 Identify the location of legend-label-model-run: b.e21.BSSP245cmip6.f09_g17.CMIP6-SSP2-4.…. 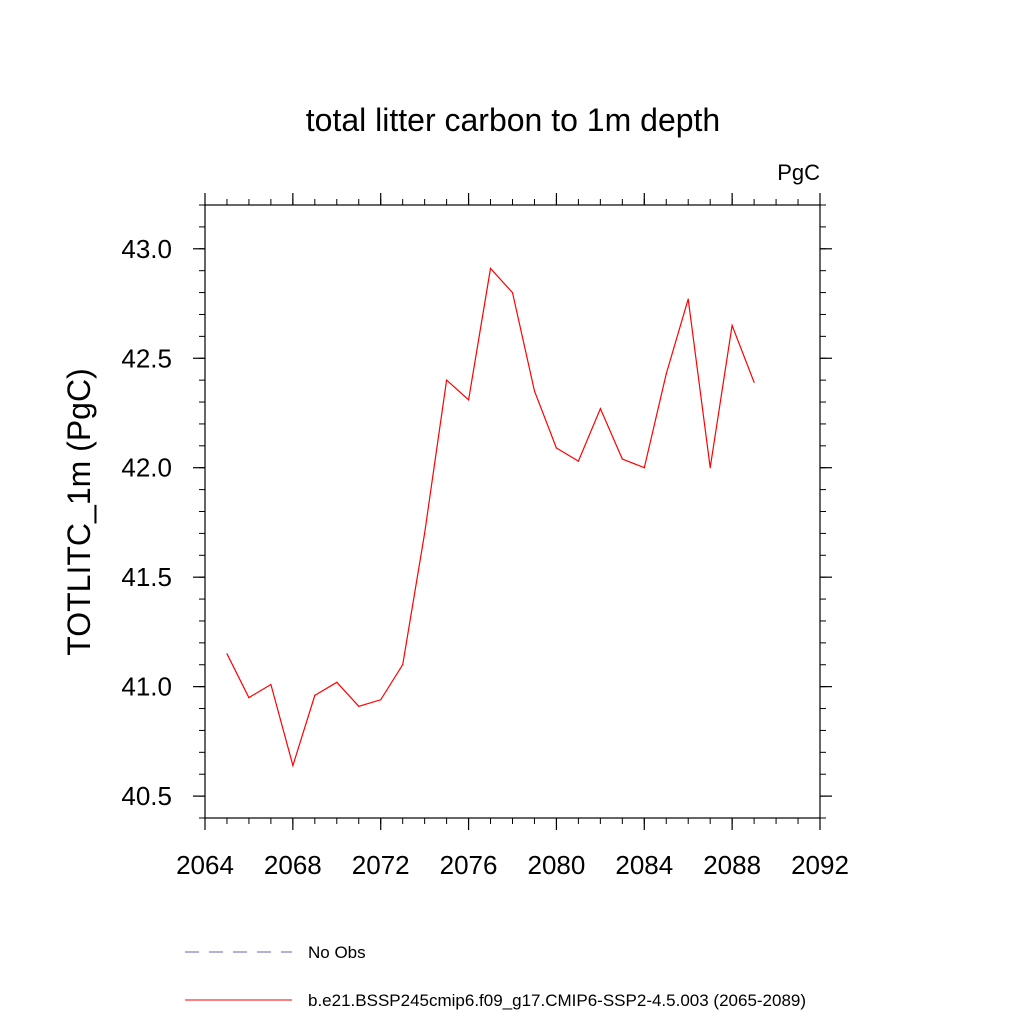
(557, 1000).